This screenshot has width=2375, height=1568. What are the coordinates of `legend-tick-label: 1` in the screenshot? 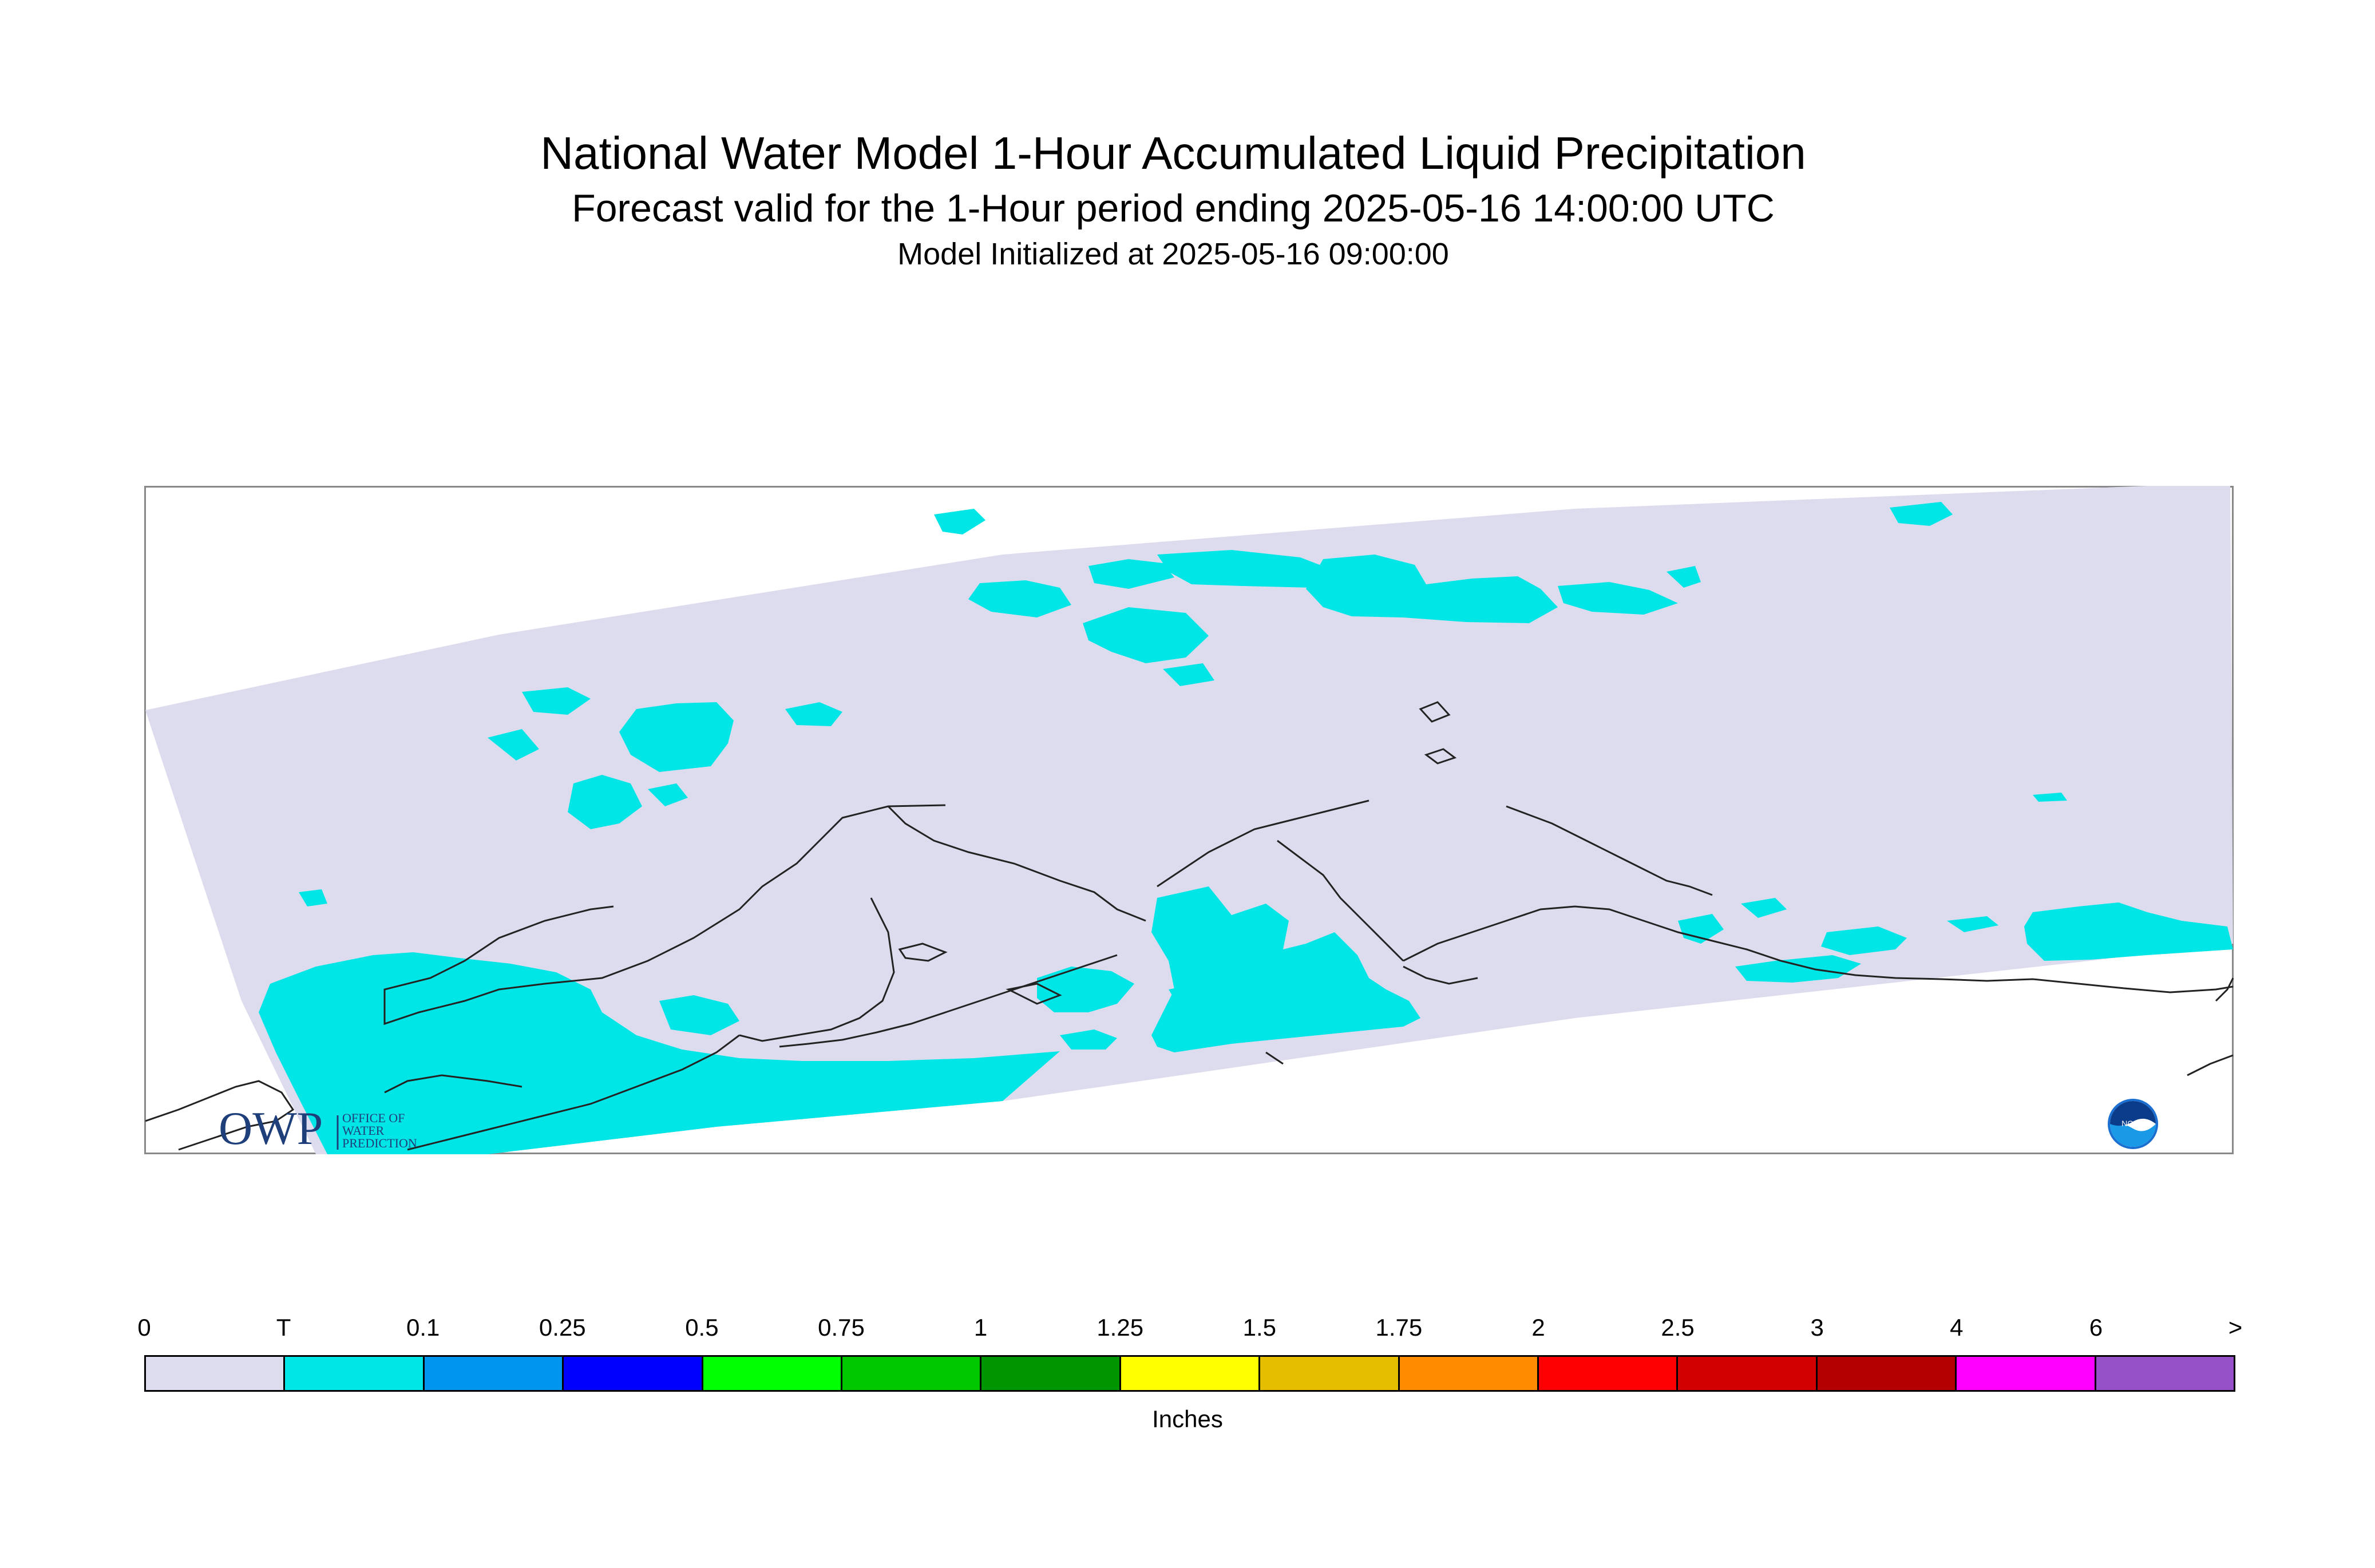 It's located at (980, 1327).